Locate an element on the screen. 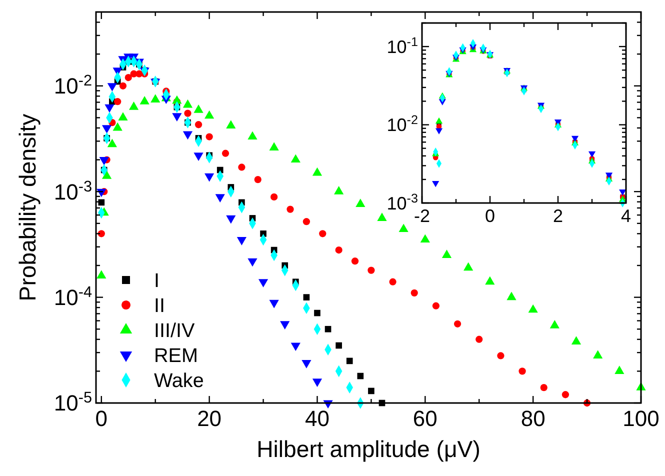 The height and width of the screenshot is (476, 665). y-tick-label: 10$^{-1}$ is located at coordinates (402, 45).